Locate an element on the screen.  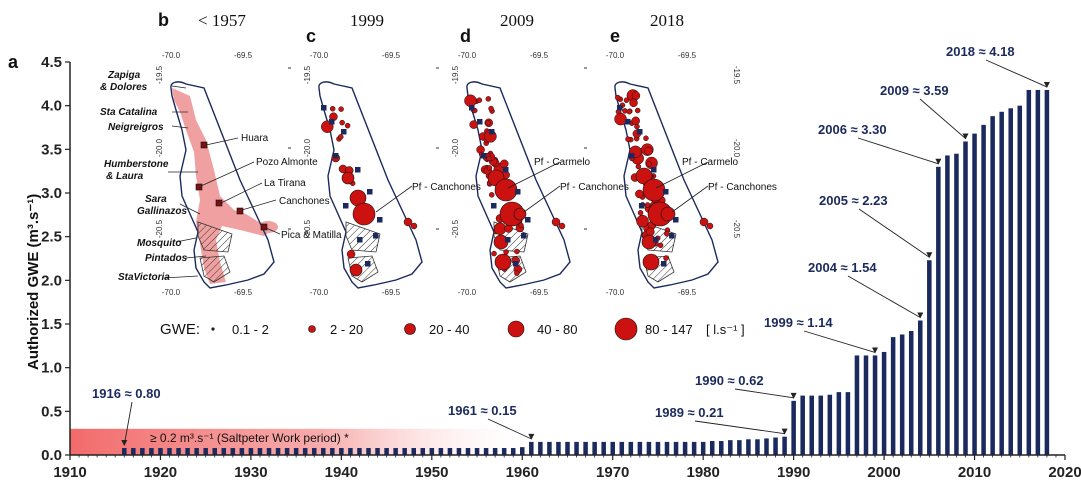
pf-carmelo-label-e: Pf - Carmelo is located at coordinates (710, 162).